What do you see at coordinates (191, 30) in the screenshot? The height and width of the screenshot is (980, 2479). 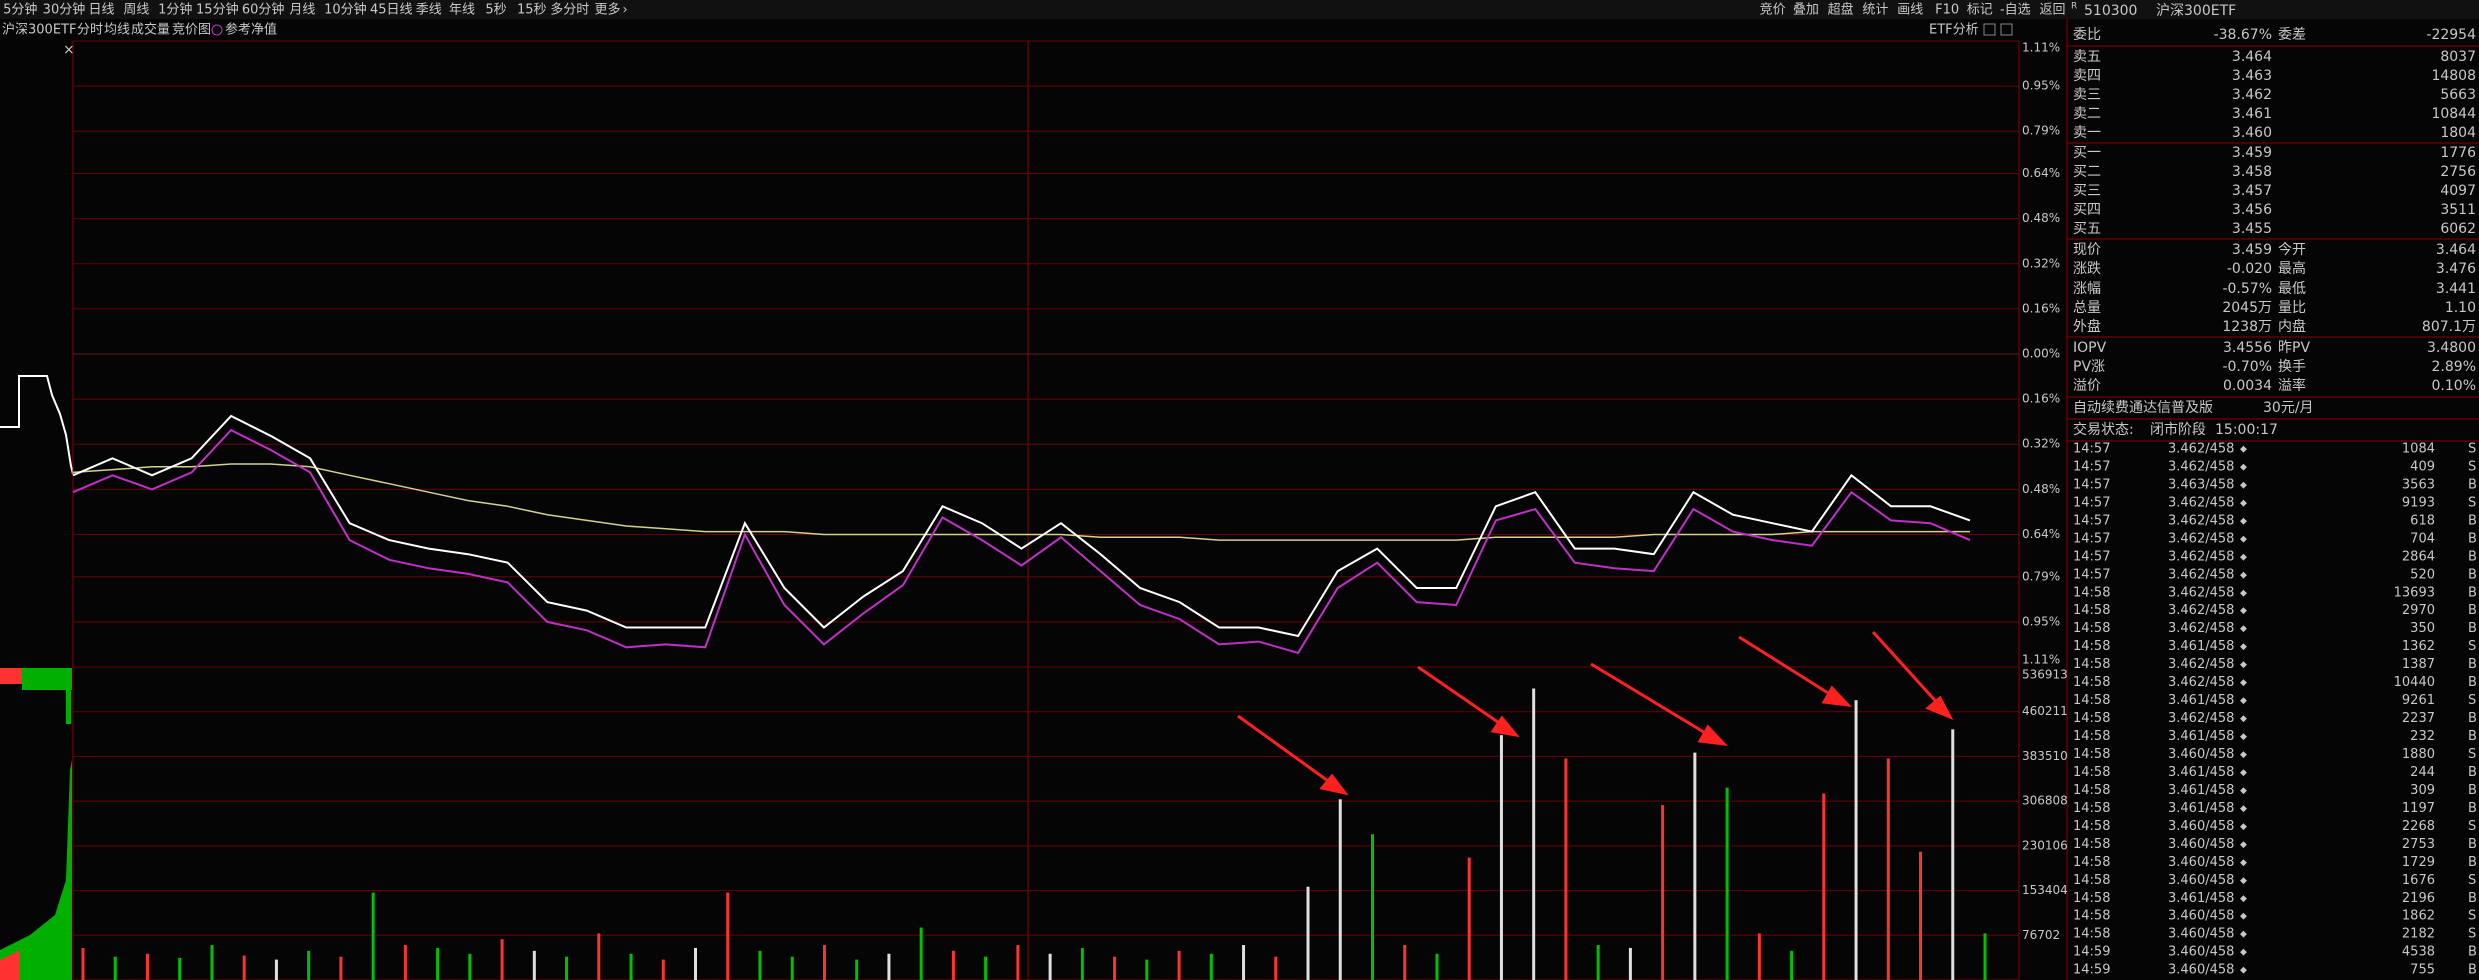 I see `auction-label: 竞价图` at bounding box center [191, 30].